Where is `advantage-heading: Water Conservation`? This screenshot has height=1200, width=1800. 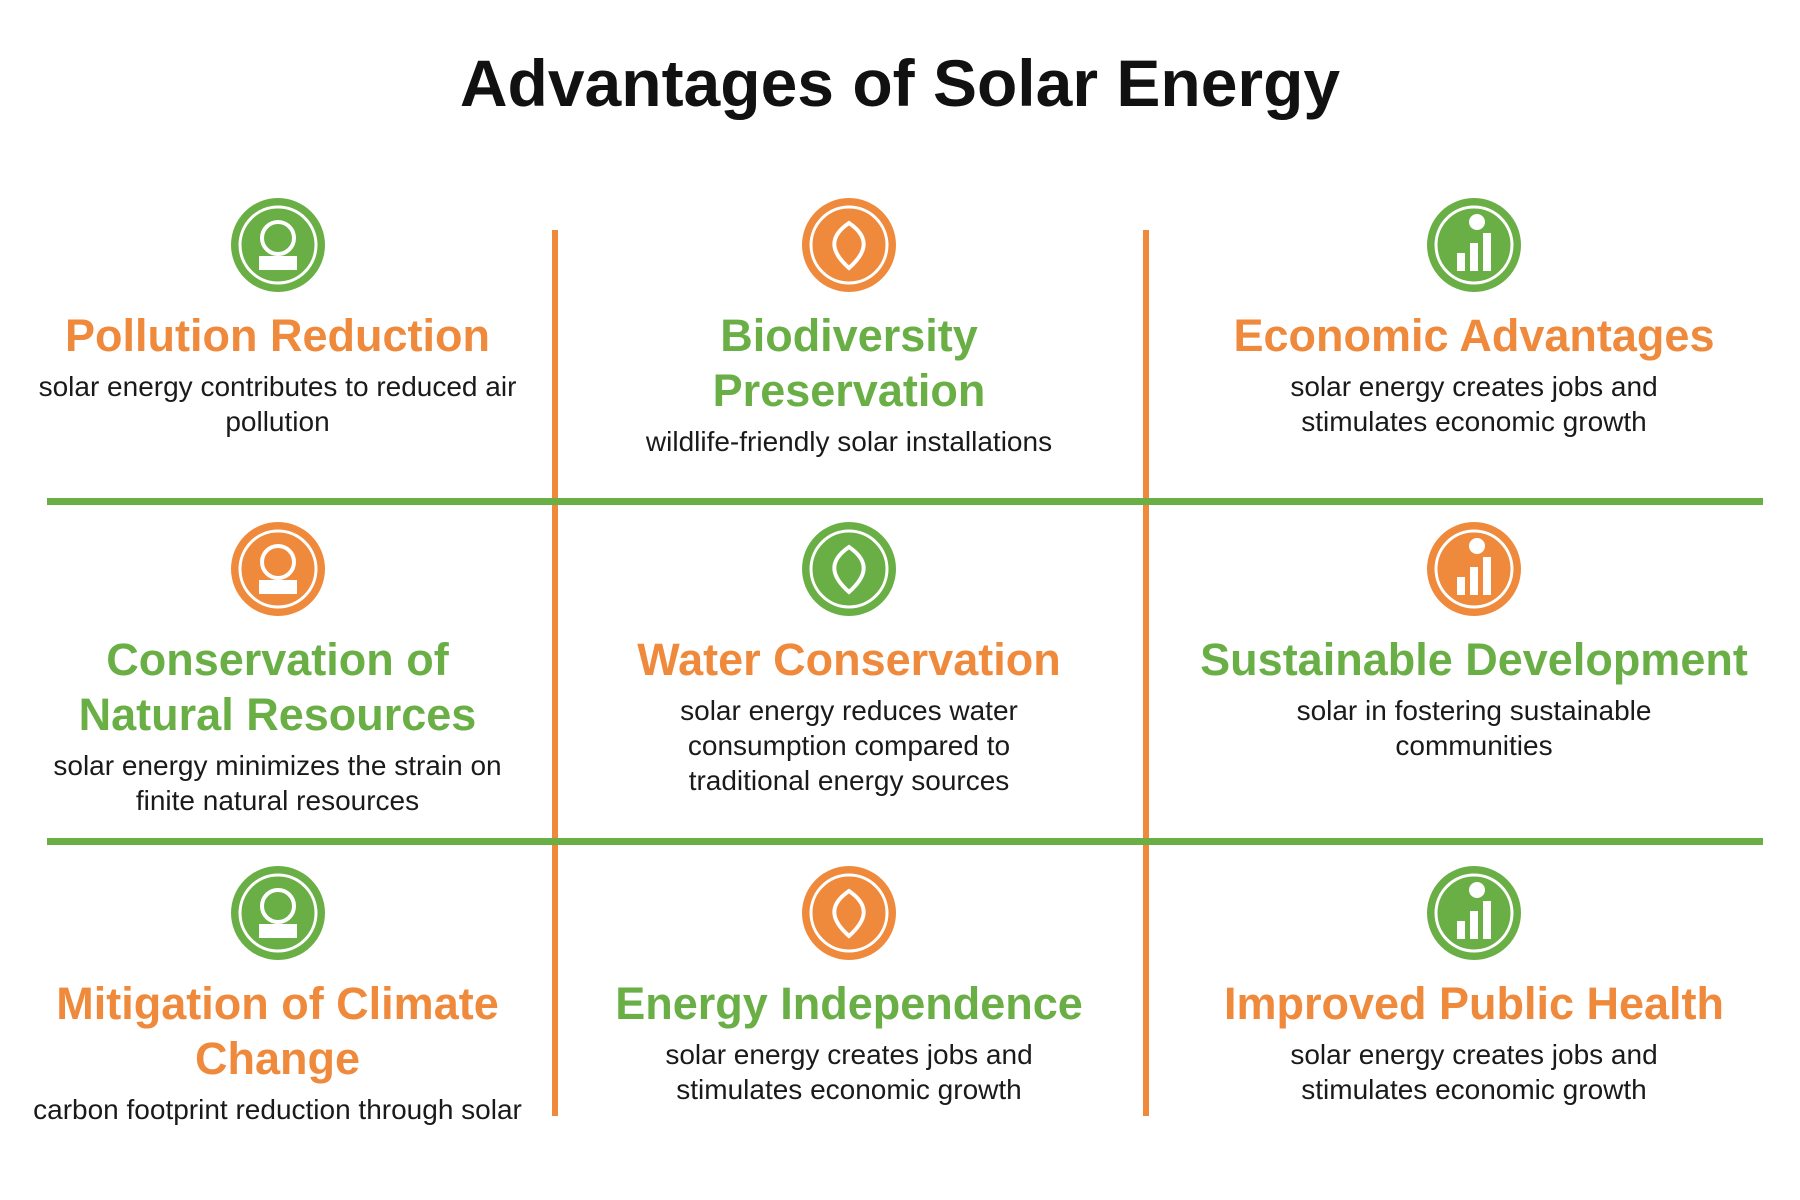
advantage-heading: Water Conservation is located at coordinates (849, 659).